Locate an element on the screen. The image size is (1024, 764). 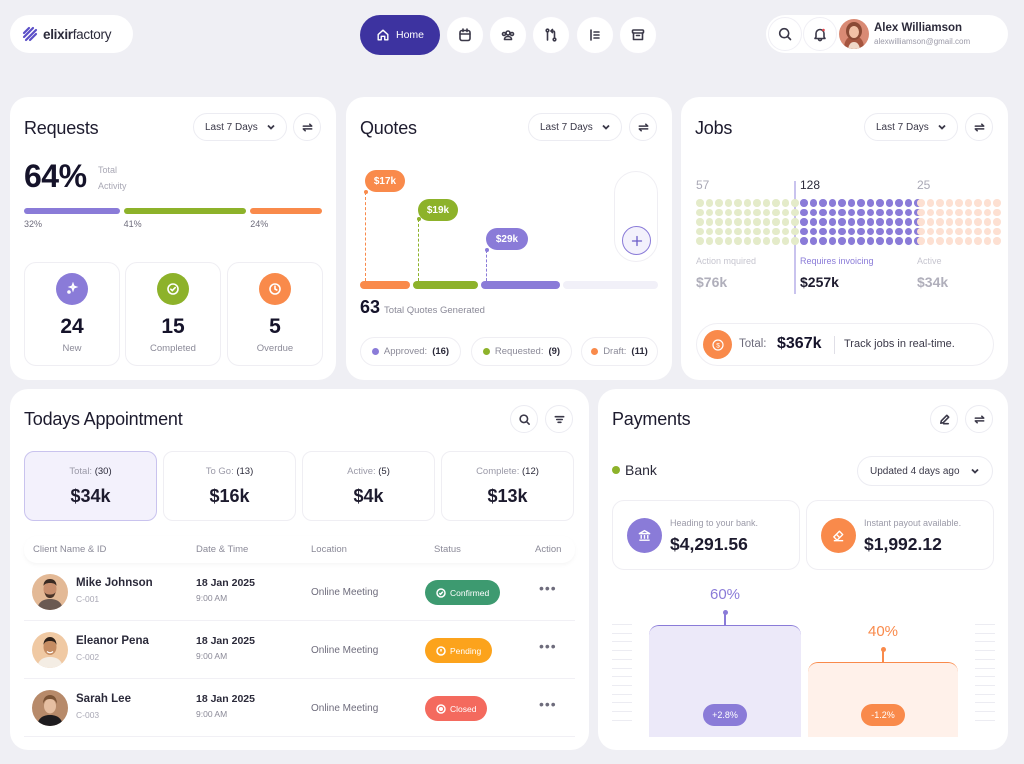
legend-draft: Draft: (11) is located at coordinates (619, 351).